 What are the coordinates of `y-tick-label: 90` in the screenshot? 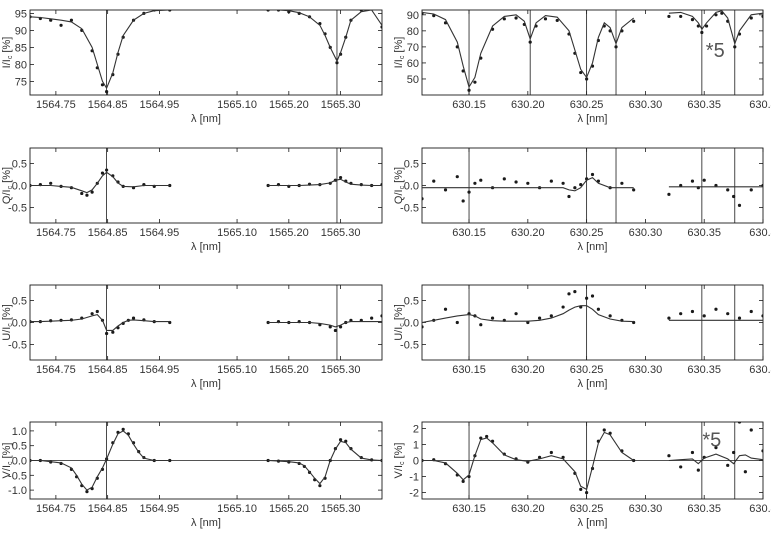 It's located at (413, 16).